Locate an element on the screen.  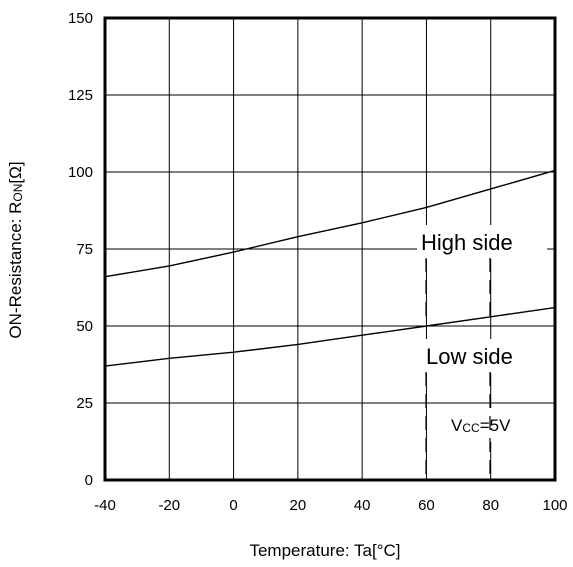
annotation-connectors is located at coordinates (458, 368).